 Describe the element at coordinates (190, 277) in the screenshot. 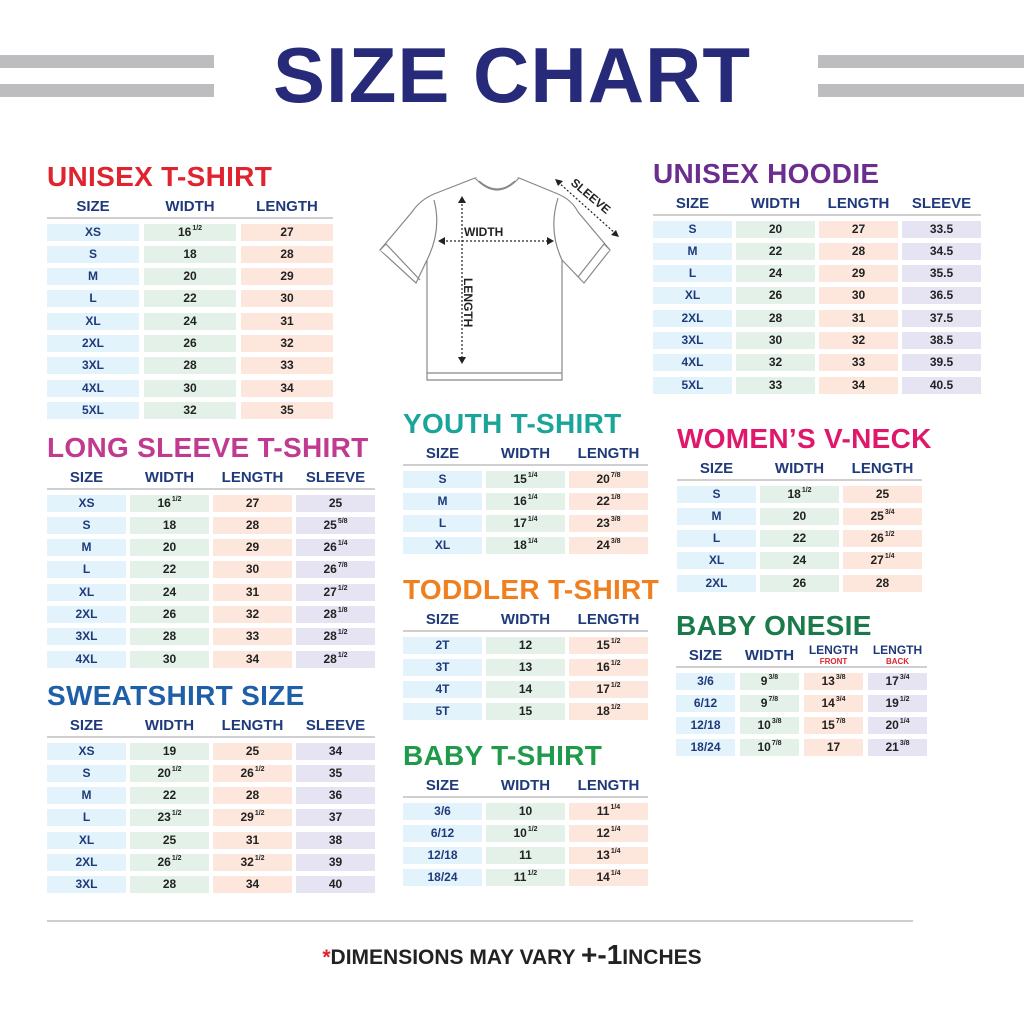

I see `table-cell: 20` at that location.